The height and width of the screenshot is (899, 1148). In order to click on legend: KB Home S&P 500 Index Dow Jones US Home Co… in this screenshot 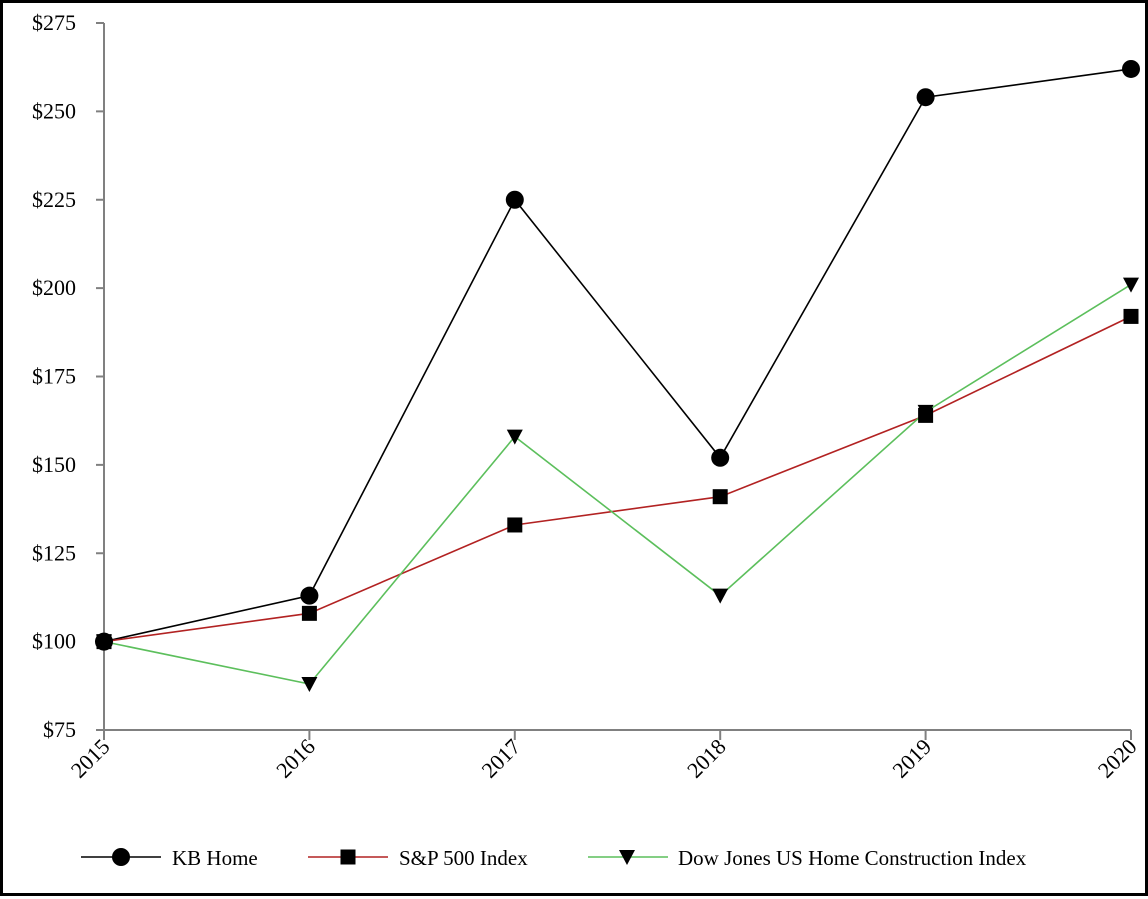, I will do `click(554, 858)`.